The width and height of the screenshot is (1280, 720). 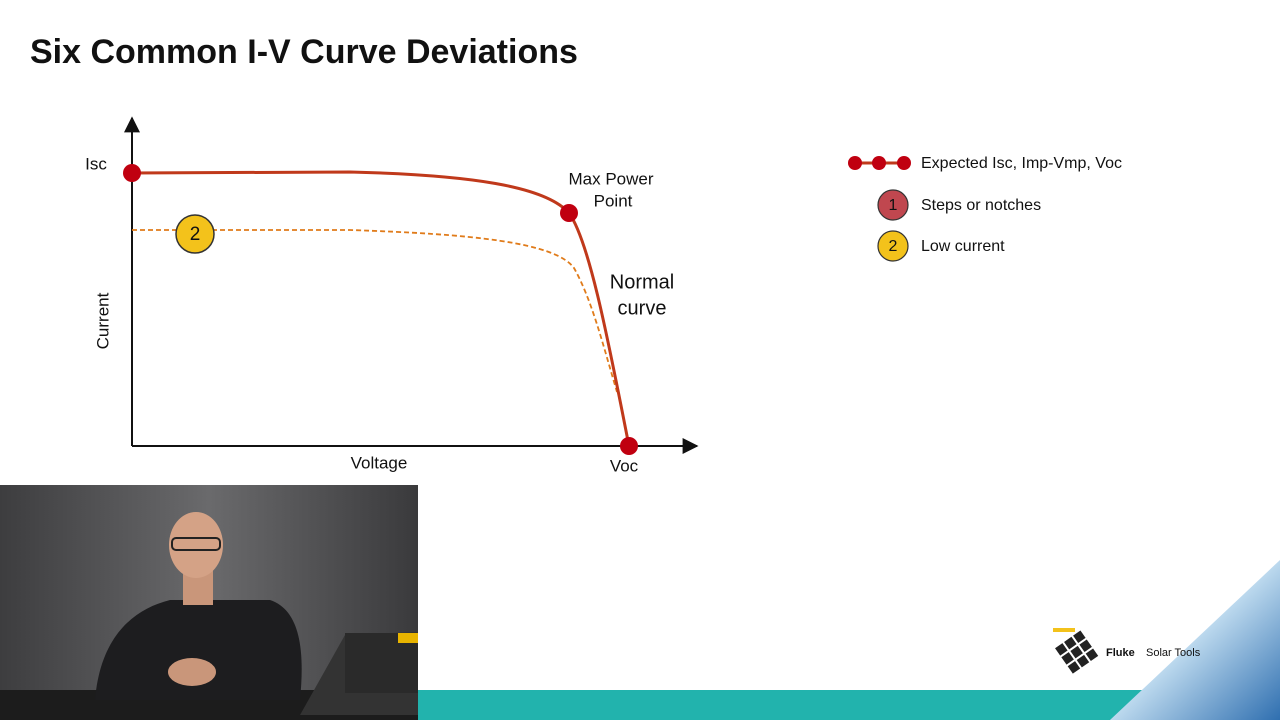 What do you see at coordinates (1021, 163) in the screenshot?
I see `legend-text: Expected Isc, Imp-Vmp, Voc` at bounding box center [1021, 163].